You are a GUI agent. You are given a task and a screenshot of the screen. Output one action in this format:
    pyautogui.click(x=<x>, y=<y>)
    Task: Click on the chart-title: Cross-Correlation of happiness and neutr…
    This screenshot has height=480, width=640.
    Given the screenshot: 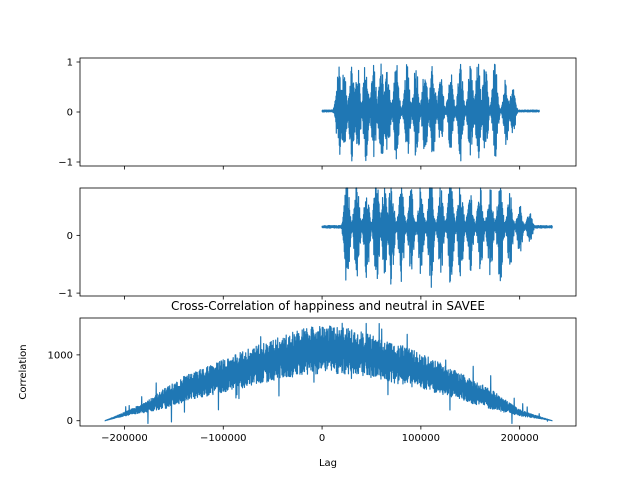 What is the action you would take?
    pyautogui.click(x=328, y=306)
    